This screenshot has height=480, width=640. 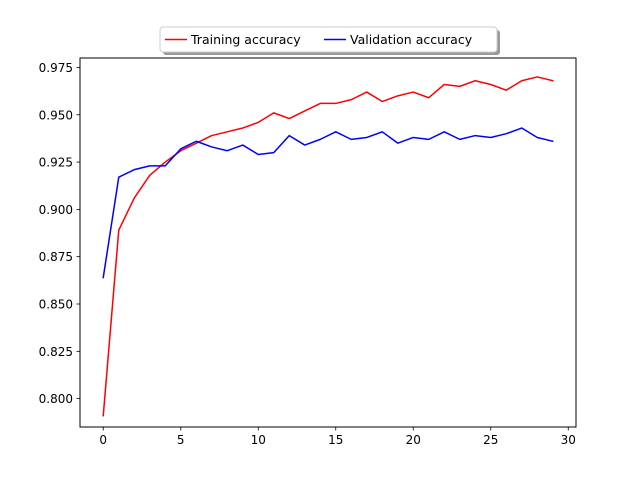 What do you see at coordinates (258, 440) in the screenshot?
I see `x-tick-label: 10` at bounding box center [258, 440].